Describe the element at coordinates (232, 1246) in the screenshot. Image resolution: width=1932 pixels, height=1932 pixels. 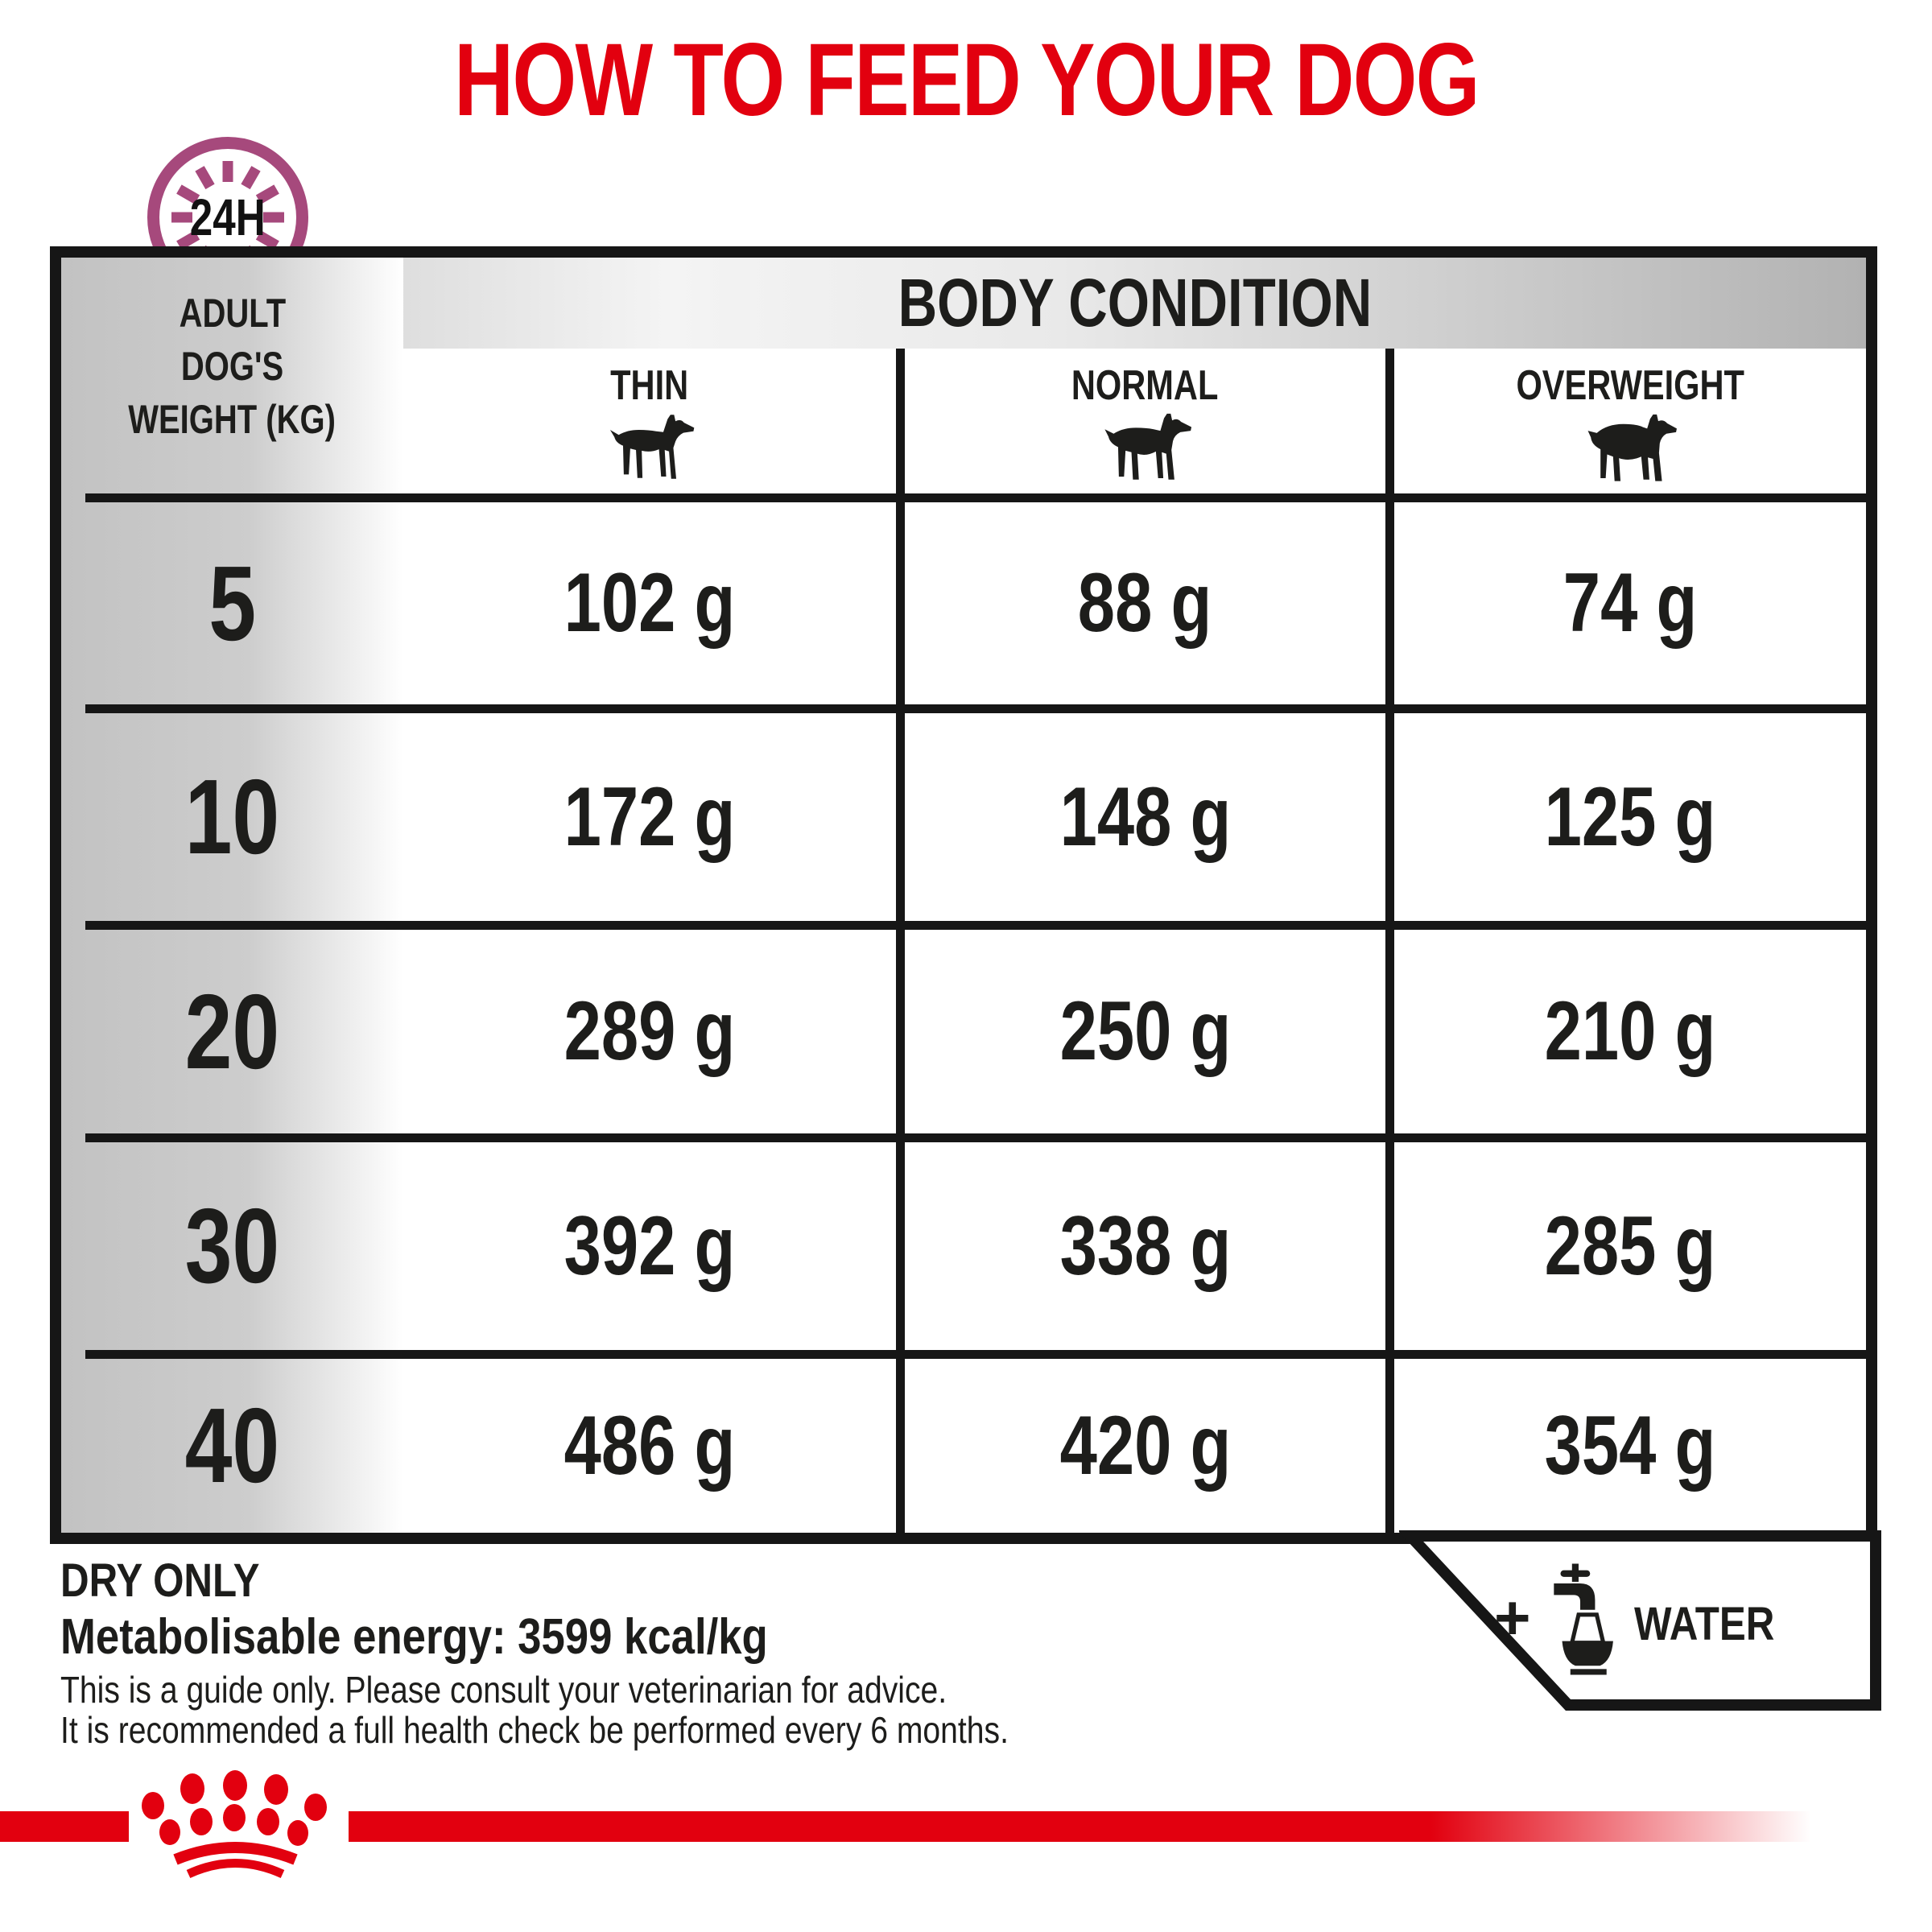
I see `weight-row-30: 30` at that location.